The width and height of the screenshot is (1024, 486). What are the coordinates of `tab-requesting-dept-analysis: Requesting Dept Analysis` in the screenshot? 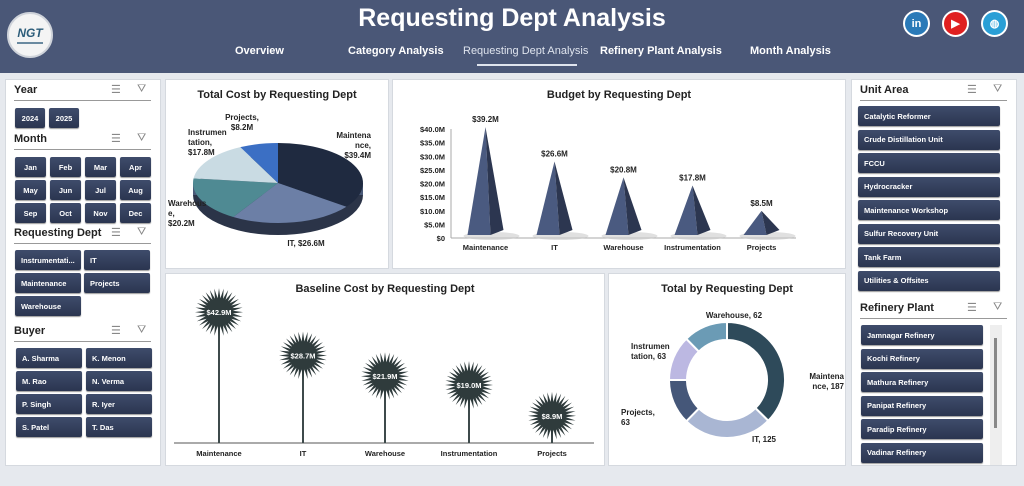 It's located at (526, 51).